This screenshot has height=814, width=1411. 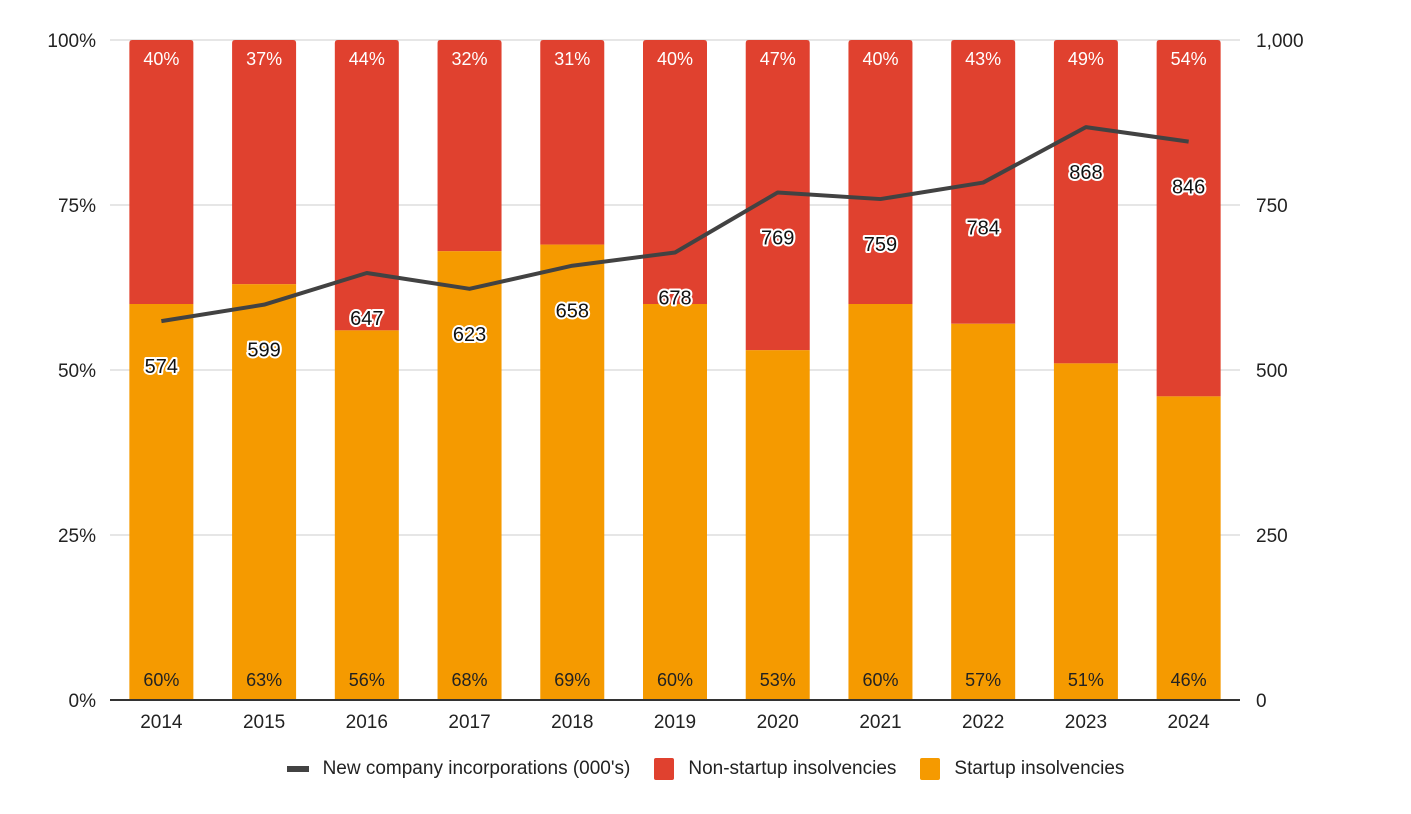 I want to click on legend-item-startup: Startup insolvencies, so click(x=1022, y=769).